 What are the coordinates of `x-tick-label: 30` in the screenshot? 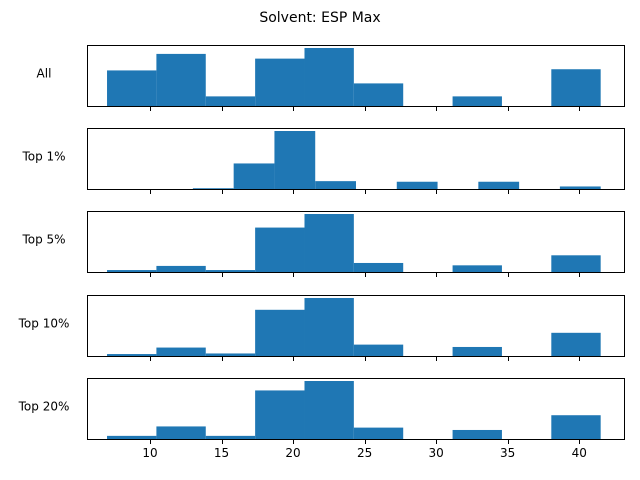 It's located at (435, 453).